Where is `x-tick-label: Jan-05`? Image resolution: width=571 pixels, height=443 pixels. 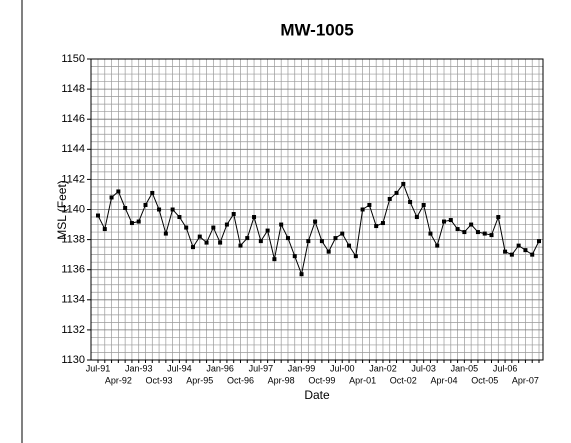 x-tick-label: Jan-05 is located at coordinates (465, 368).